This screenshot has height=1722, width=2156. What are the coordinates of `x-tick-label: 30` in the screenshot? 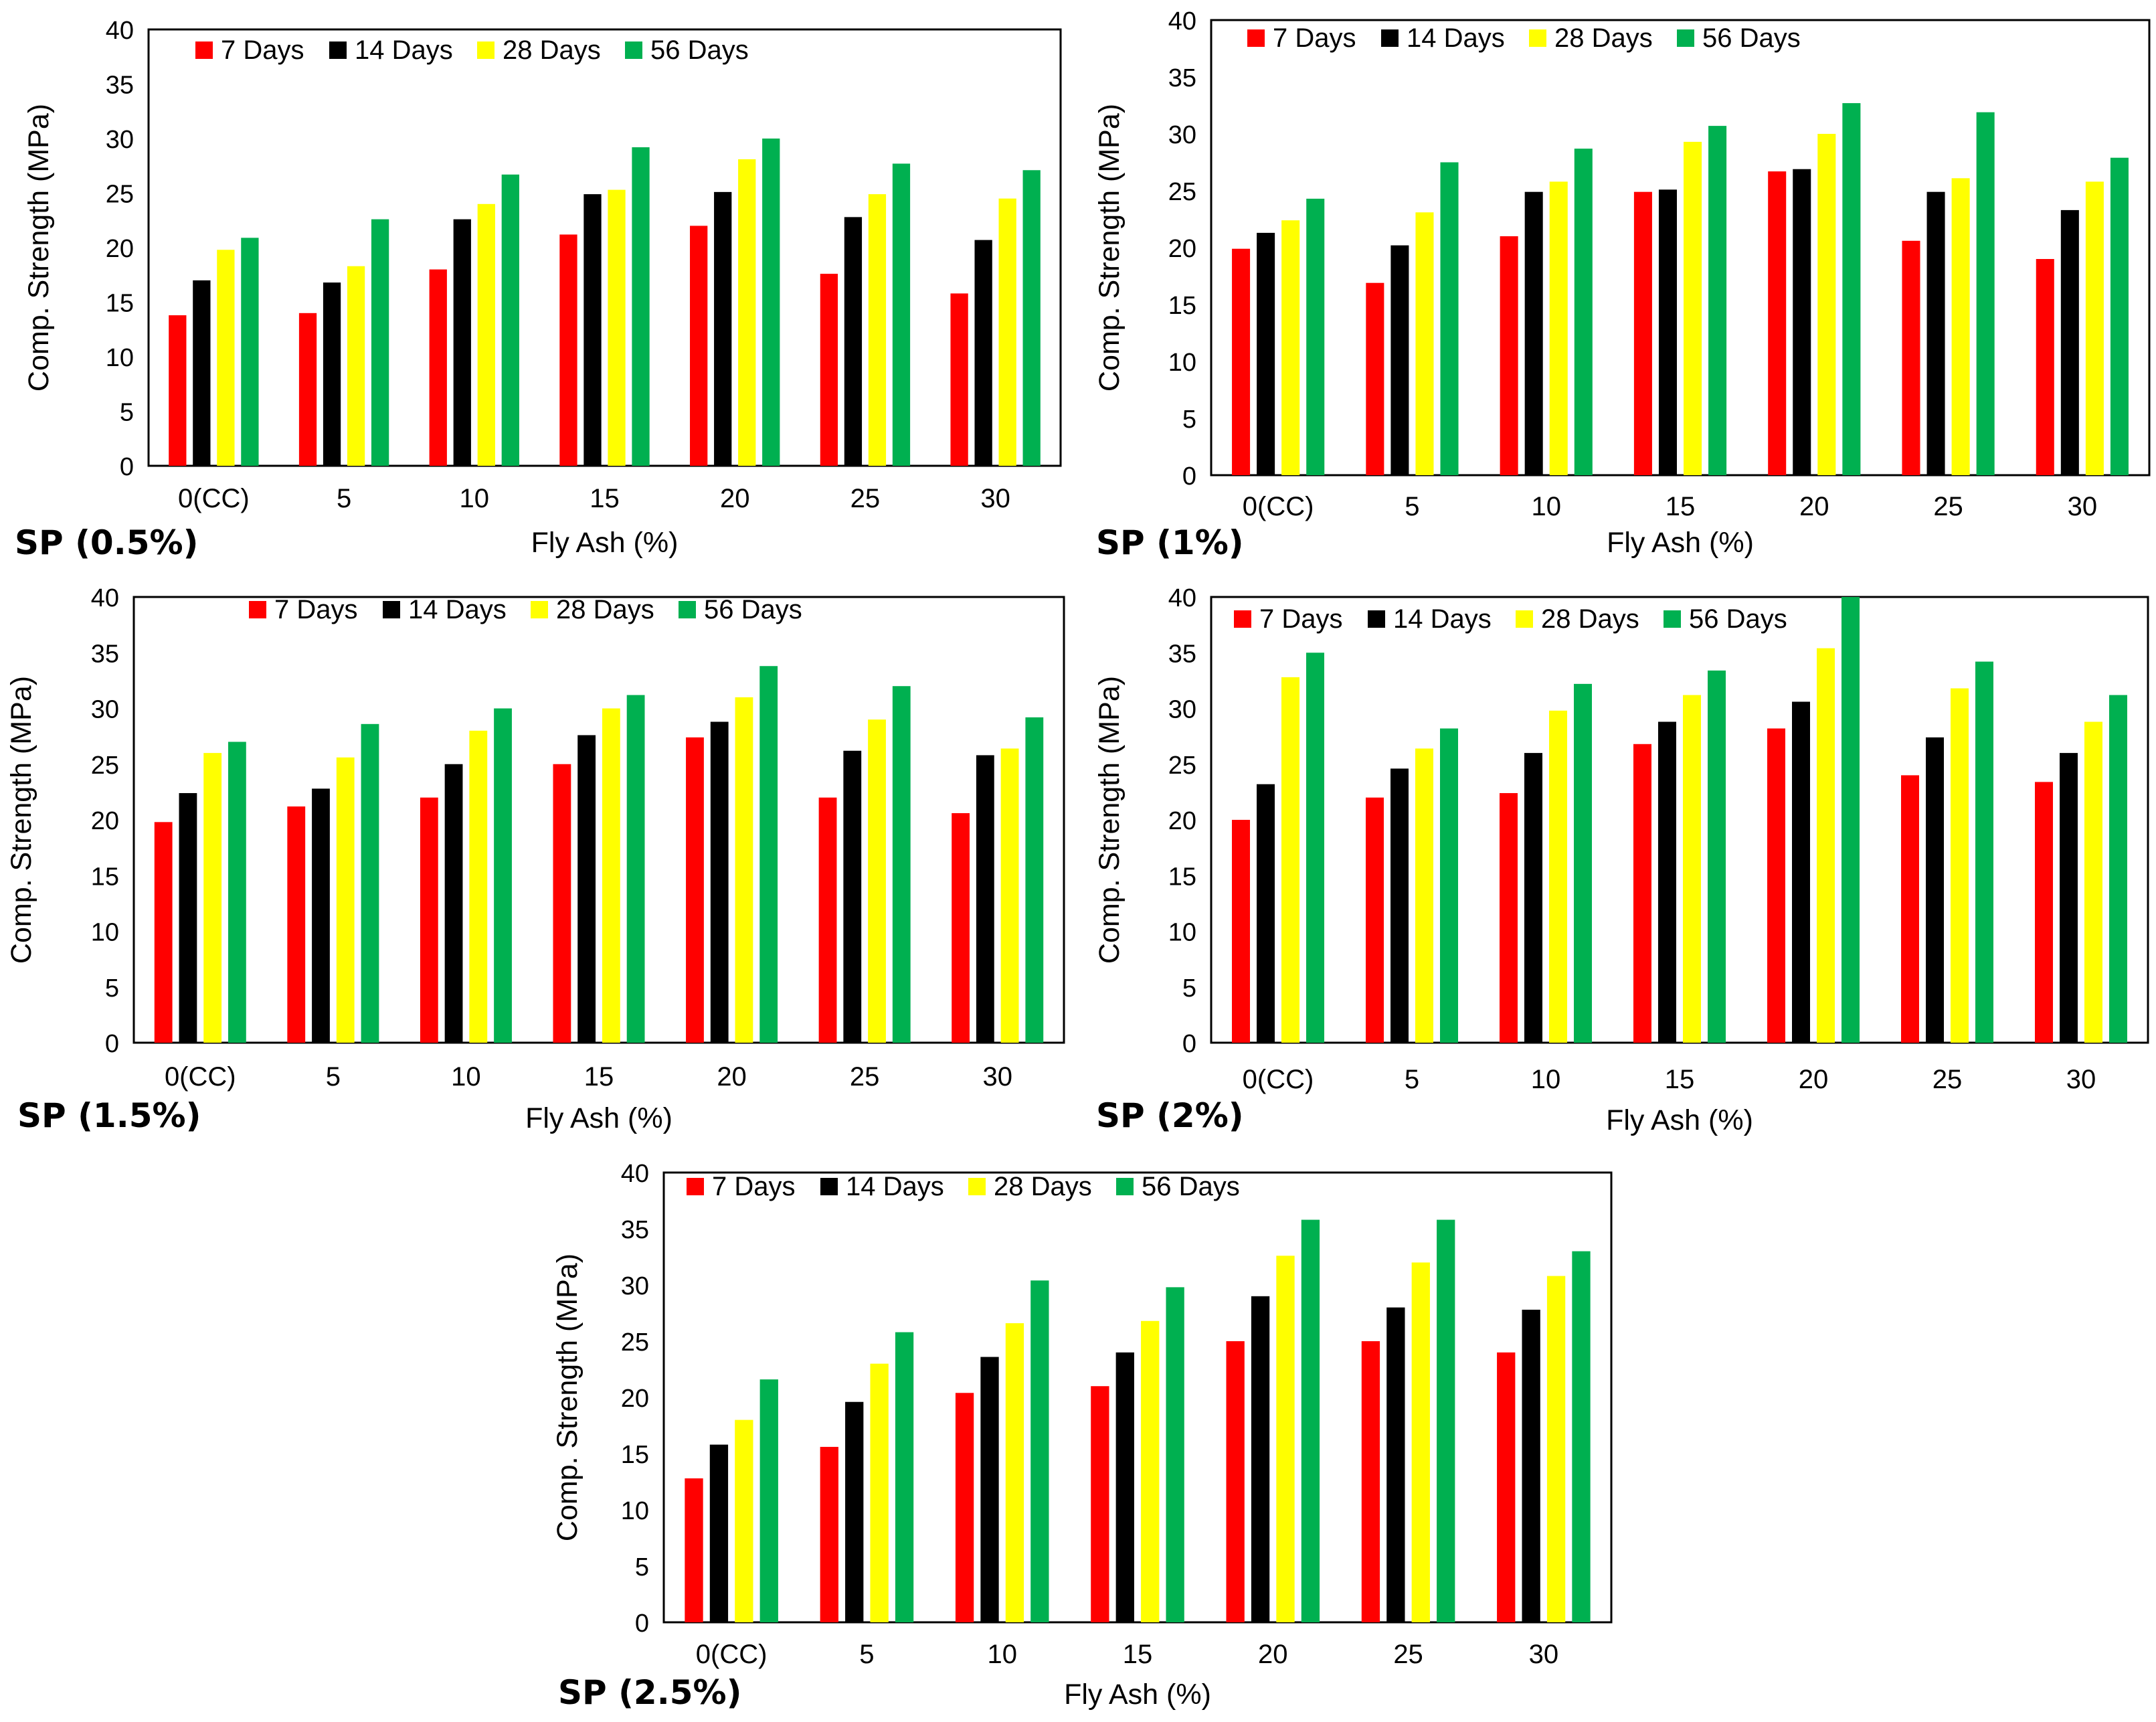 It's located at (1544, 1654).